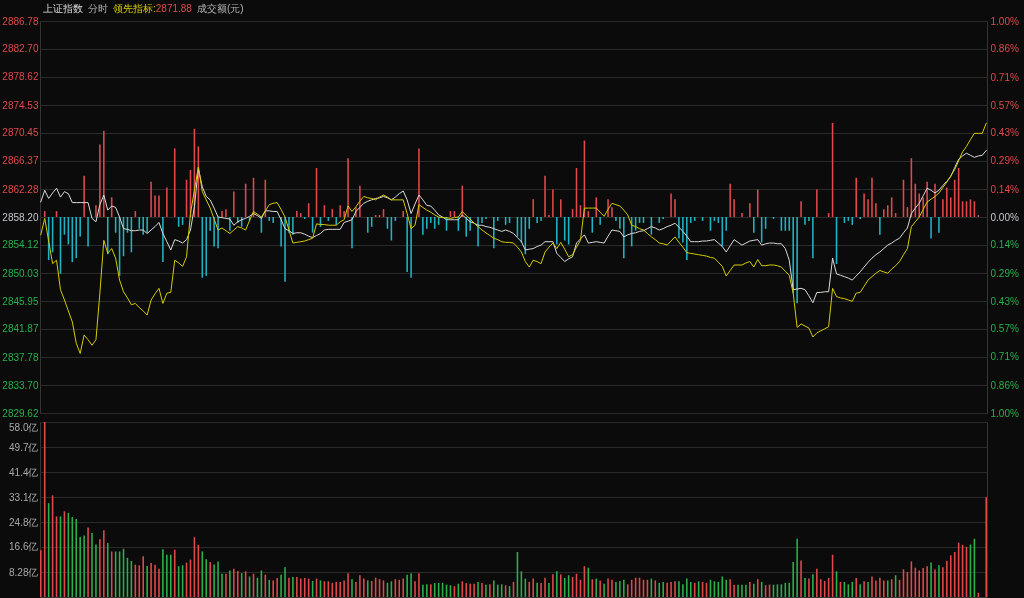 The height and width of the screenshot is (598, 1024). I want to click on y-tick-label: 2874.53, so click(20, 105).